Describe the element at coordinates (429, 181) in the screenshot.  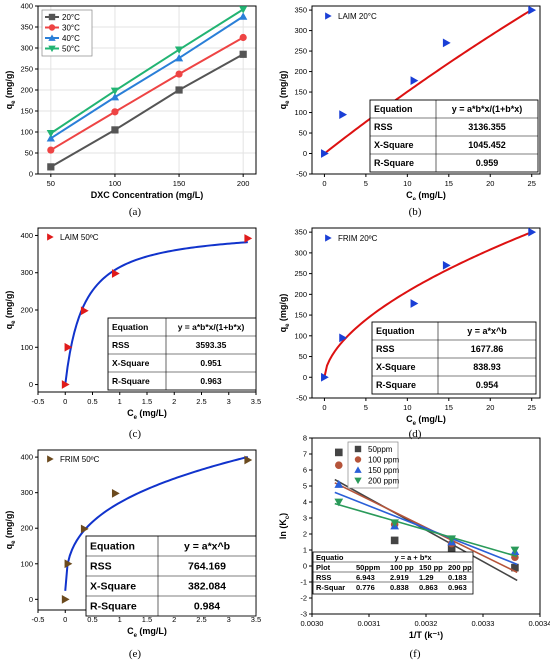
I see `x-axis-b: 0 5 10 15 20 25` at that location.